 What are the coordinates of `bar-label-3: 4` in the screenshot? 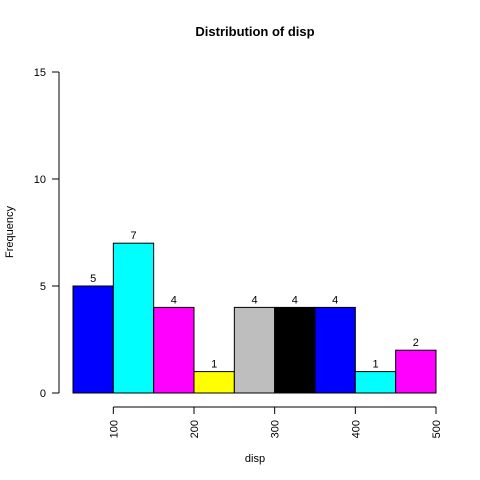 It's located at (174, 300).